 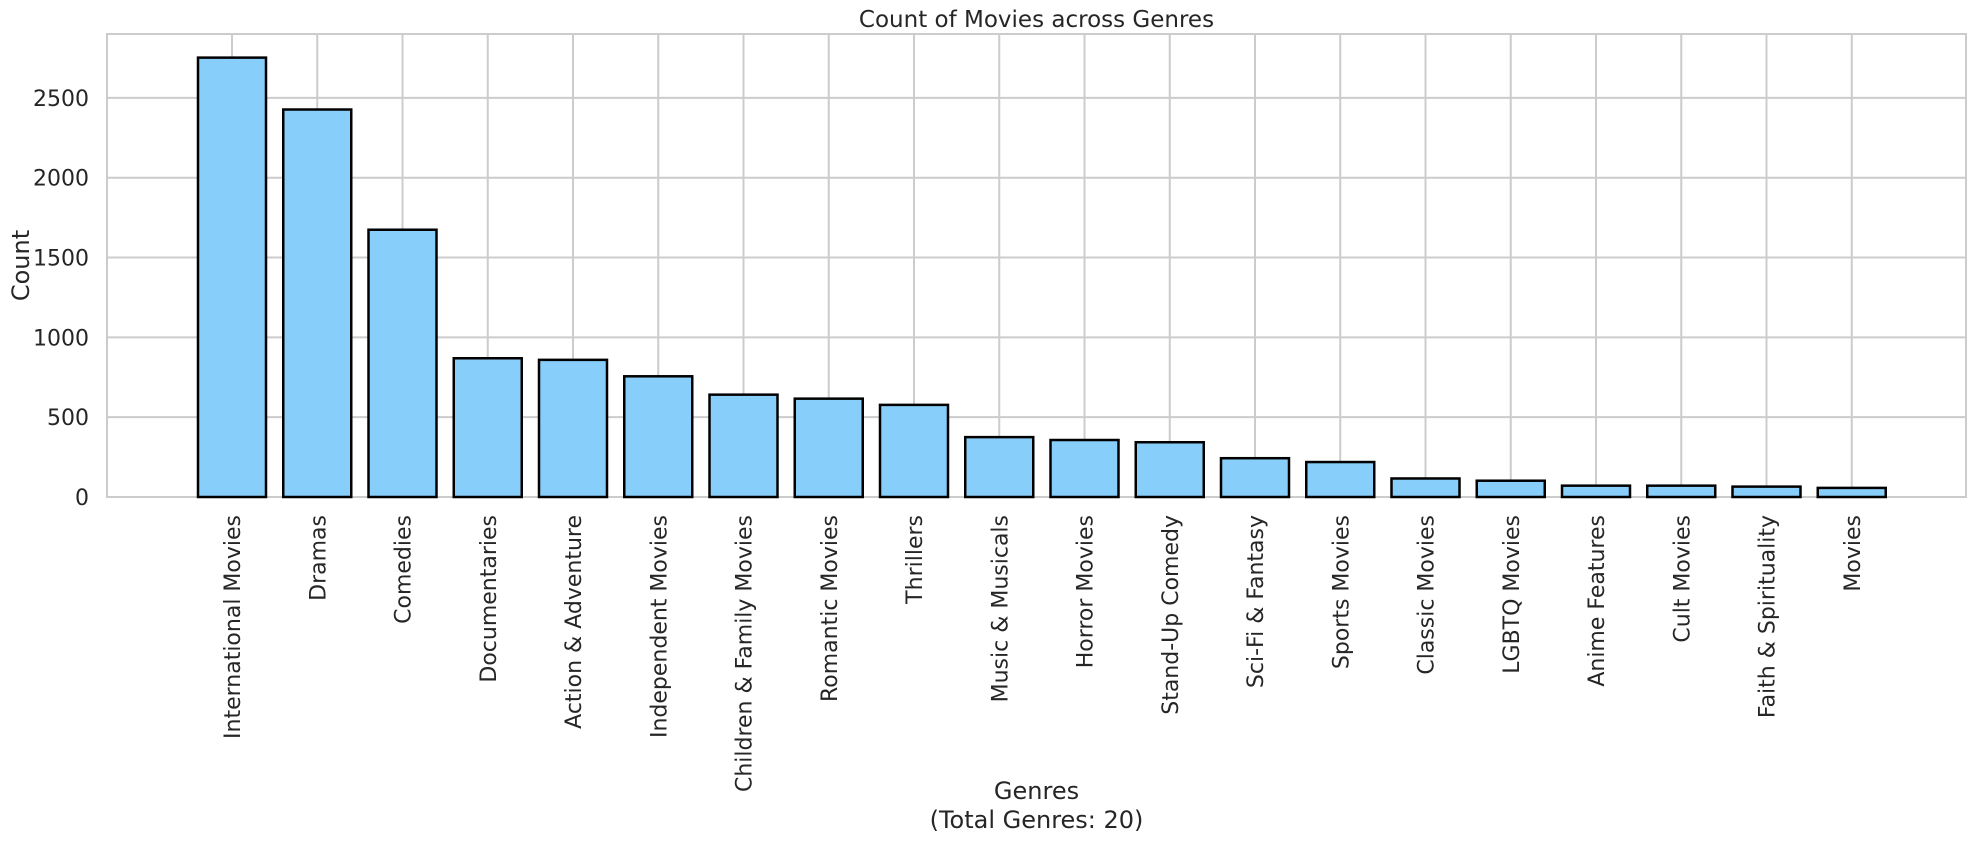 What do you see at coordinates (1256, 601) in the screenshot?
I see `x-tick-label: Sci-Fi & Fantasy` at bounding box center [1256, 601].